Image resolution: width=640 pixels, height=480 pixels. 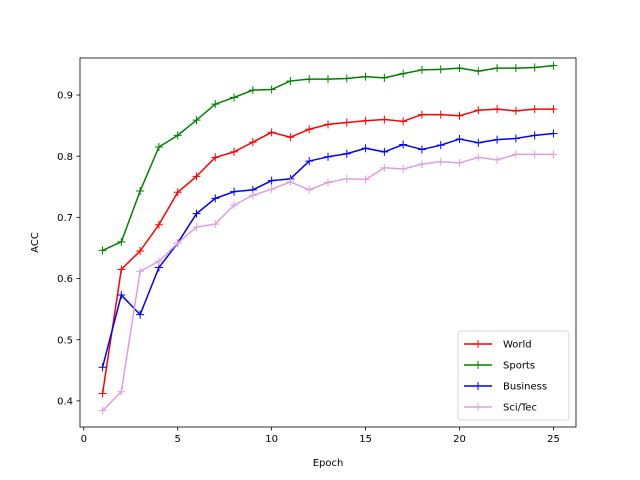 What do you see at coordinates (553, 439) in the screenshot?
I see `x-tick-label: 25` at bounding box center [553, 439].